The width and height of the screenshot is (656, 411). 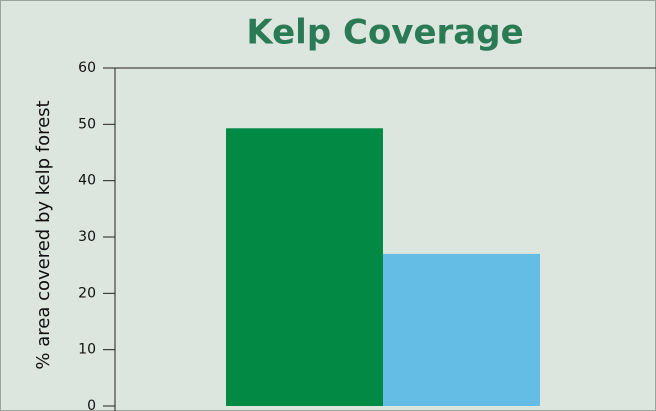 What do you see at coordinates (91, 404) in the screenshot?
I see `y-tick-label: 0` at bounding box center [91, 404].